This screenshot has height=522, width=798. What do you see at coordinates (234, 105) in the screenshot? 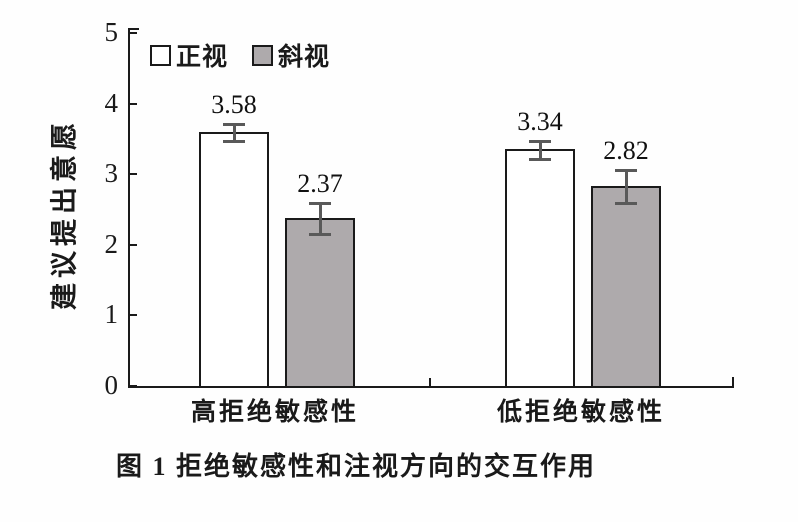
I see `bar-value-label: 3.58` at bounding box center [234, 105].